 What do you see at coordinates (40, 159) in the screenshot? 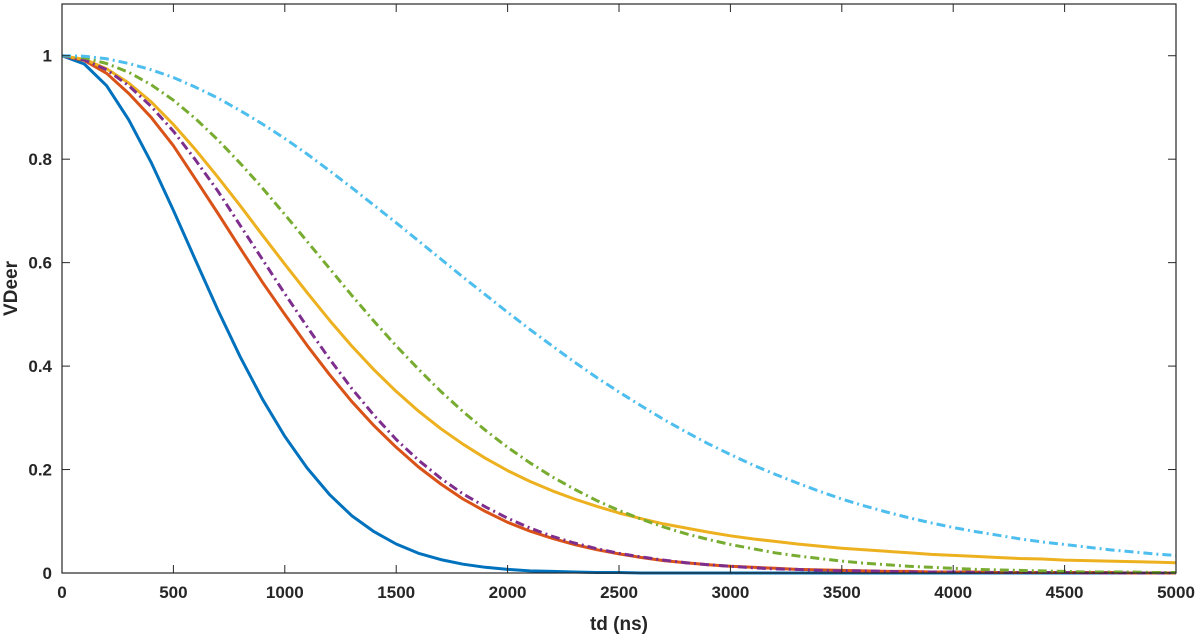
I see `y-tick-label: 0.8` at bounding box center [40, 159].